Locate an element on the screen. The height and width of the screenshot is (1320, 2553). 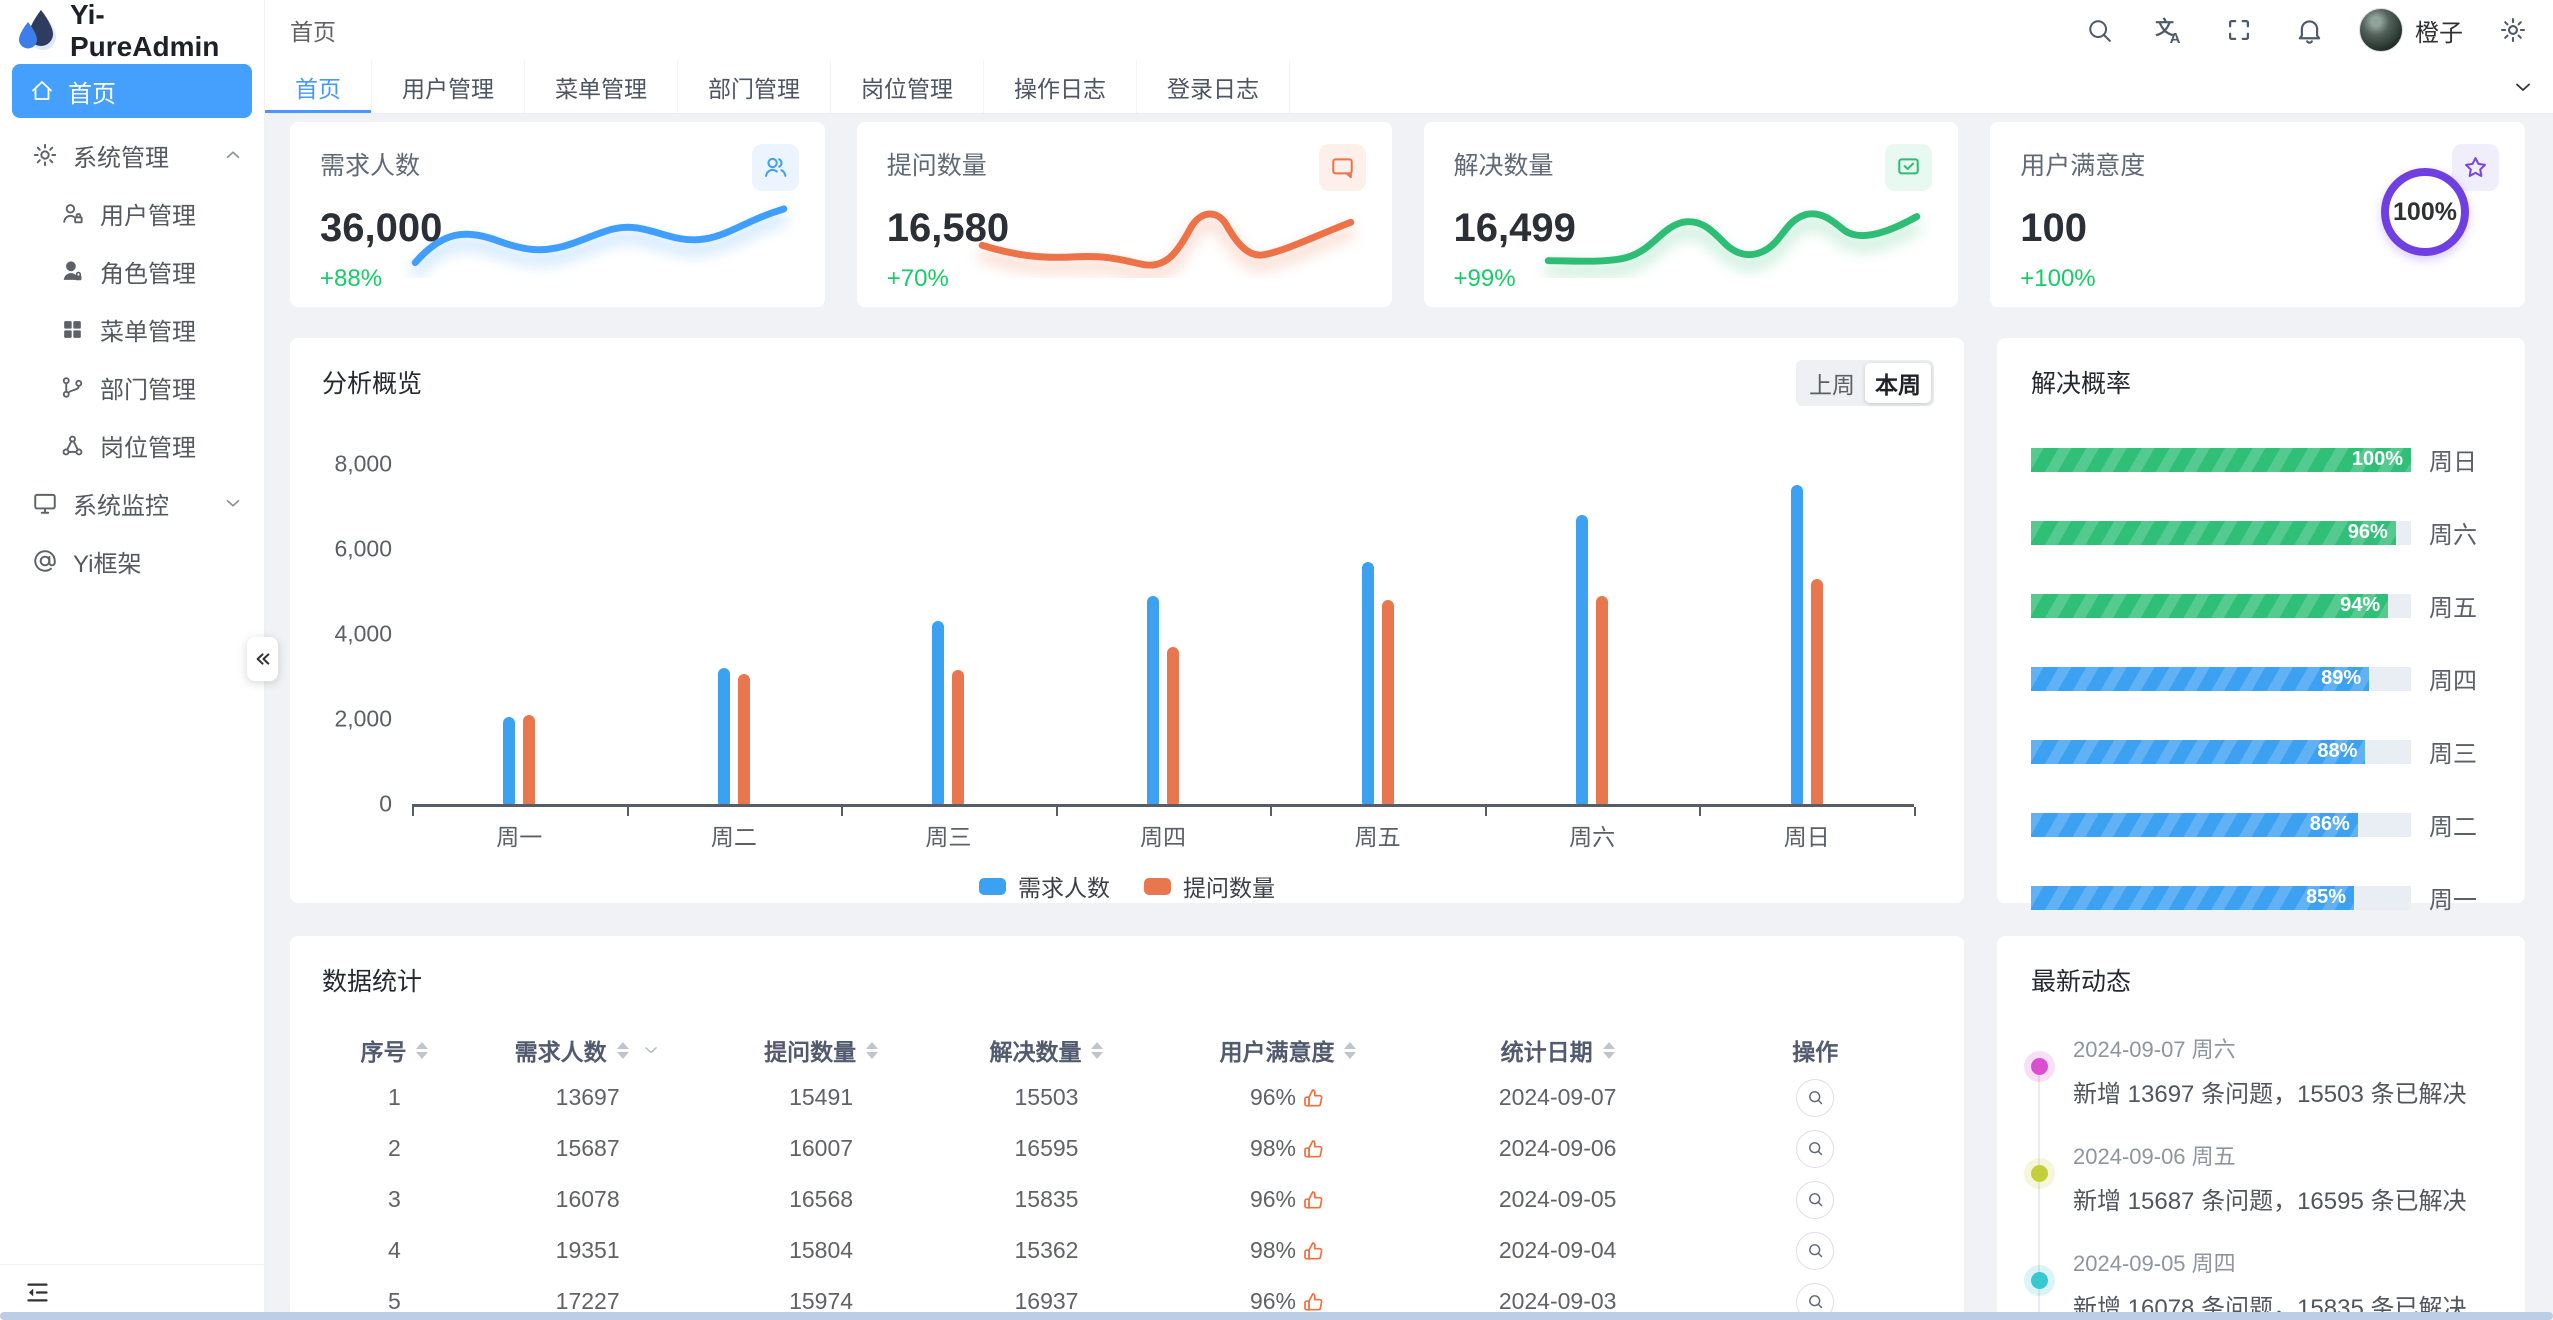
legend-item: 提问数量 is located at coordinates (1209, 886).